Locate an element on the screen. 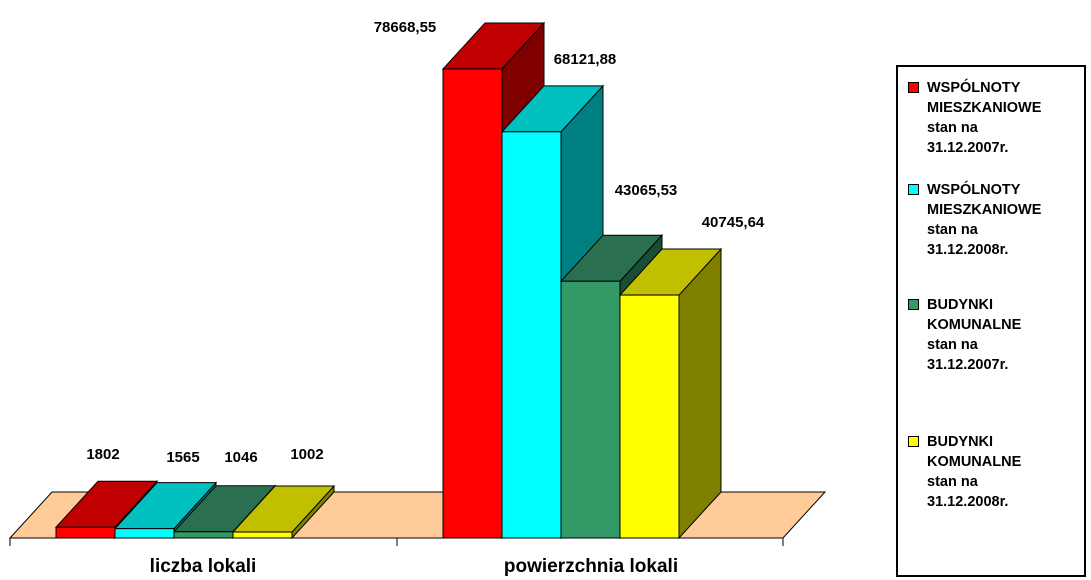 This screenshot has width=1091, height=580. x-tick-label: powierzchnia lokali is located at coordinates (591, 566).